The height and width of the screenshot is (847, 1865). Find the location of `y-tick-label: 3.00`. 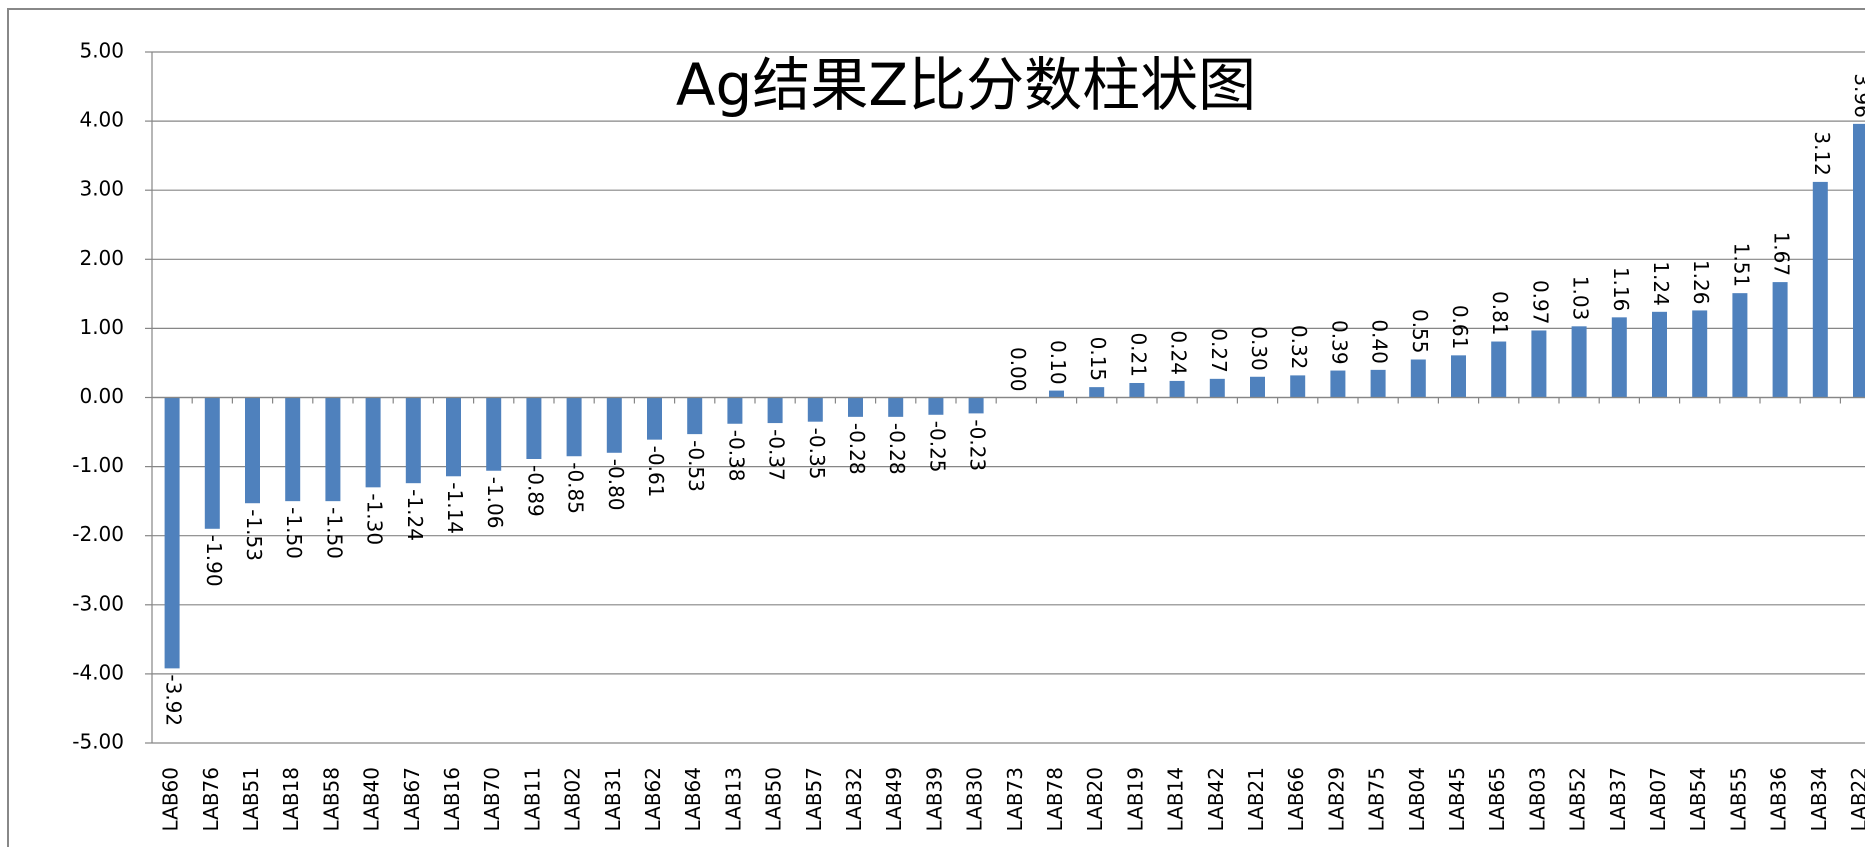

y-tick-label: 3.00 is located at coordinates (101, 189).